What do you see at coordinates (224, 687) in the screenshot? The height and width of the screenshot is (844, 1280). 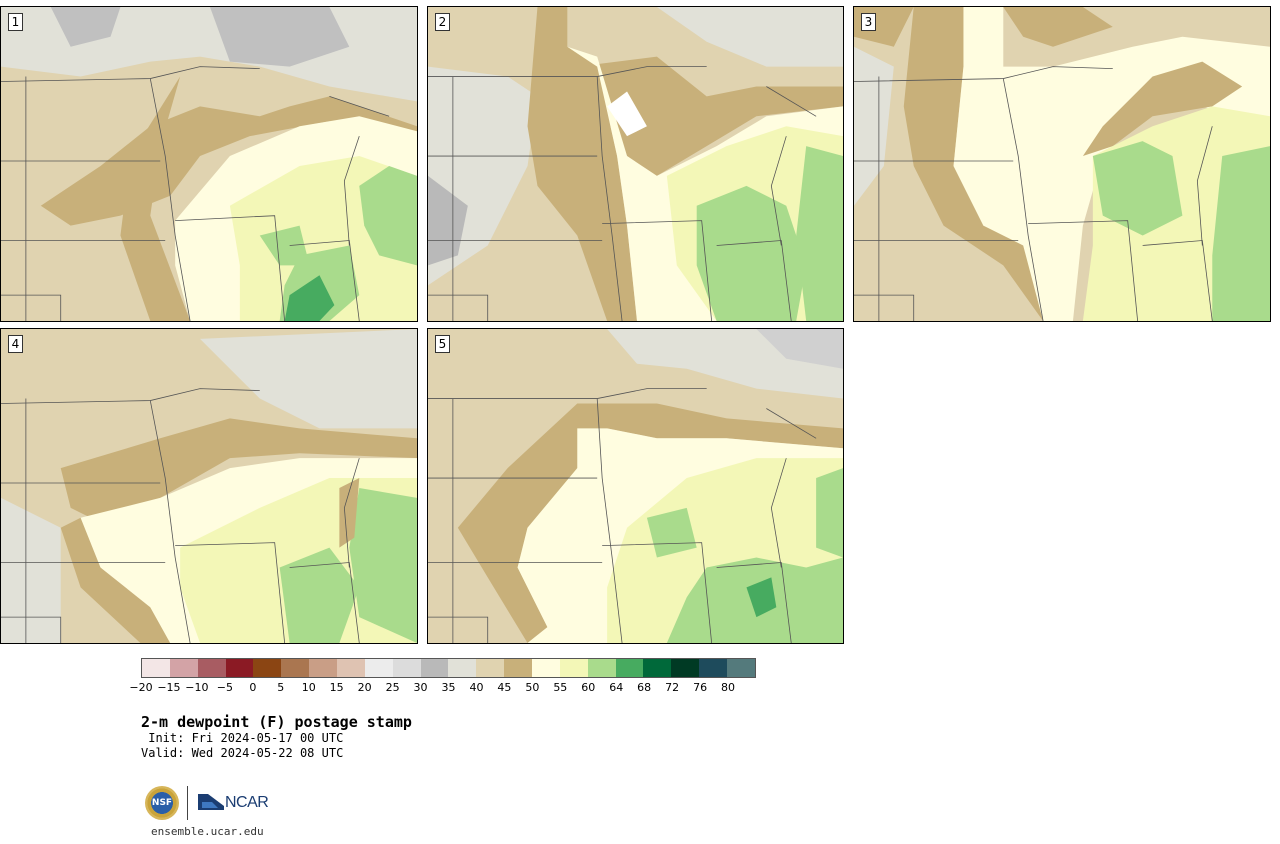 I see `colorbar-tick-label: −5` at bounding box center [224, 687].